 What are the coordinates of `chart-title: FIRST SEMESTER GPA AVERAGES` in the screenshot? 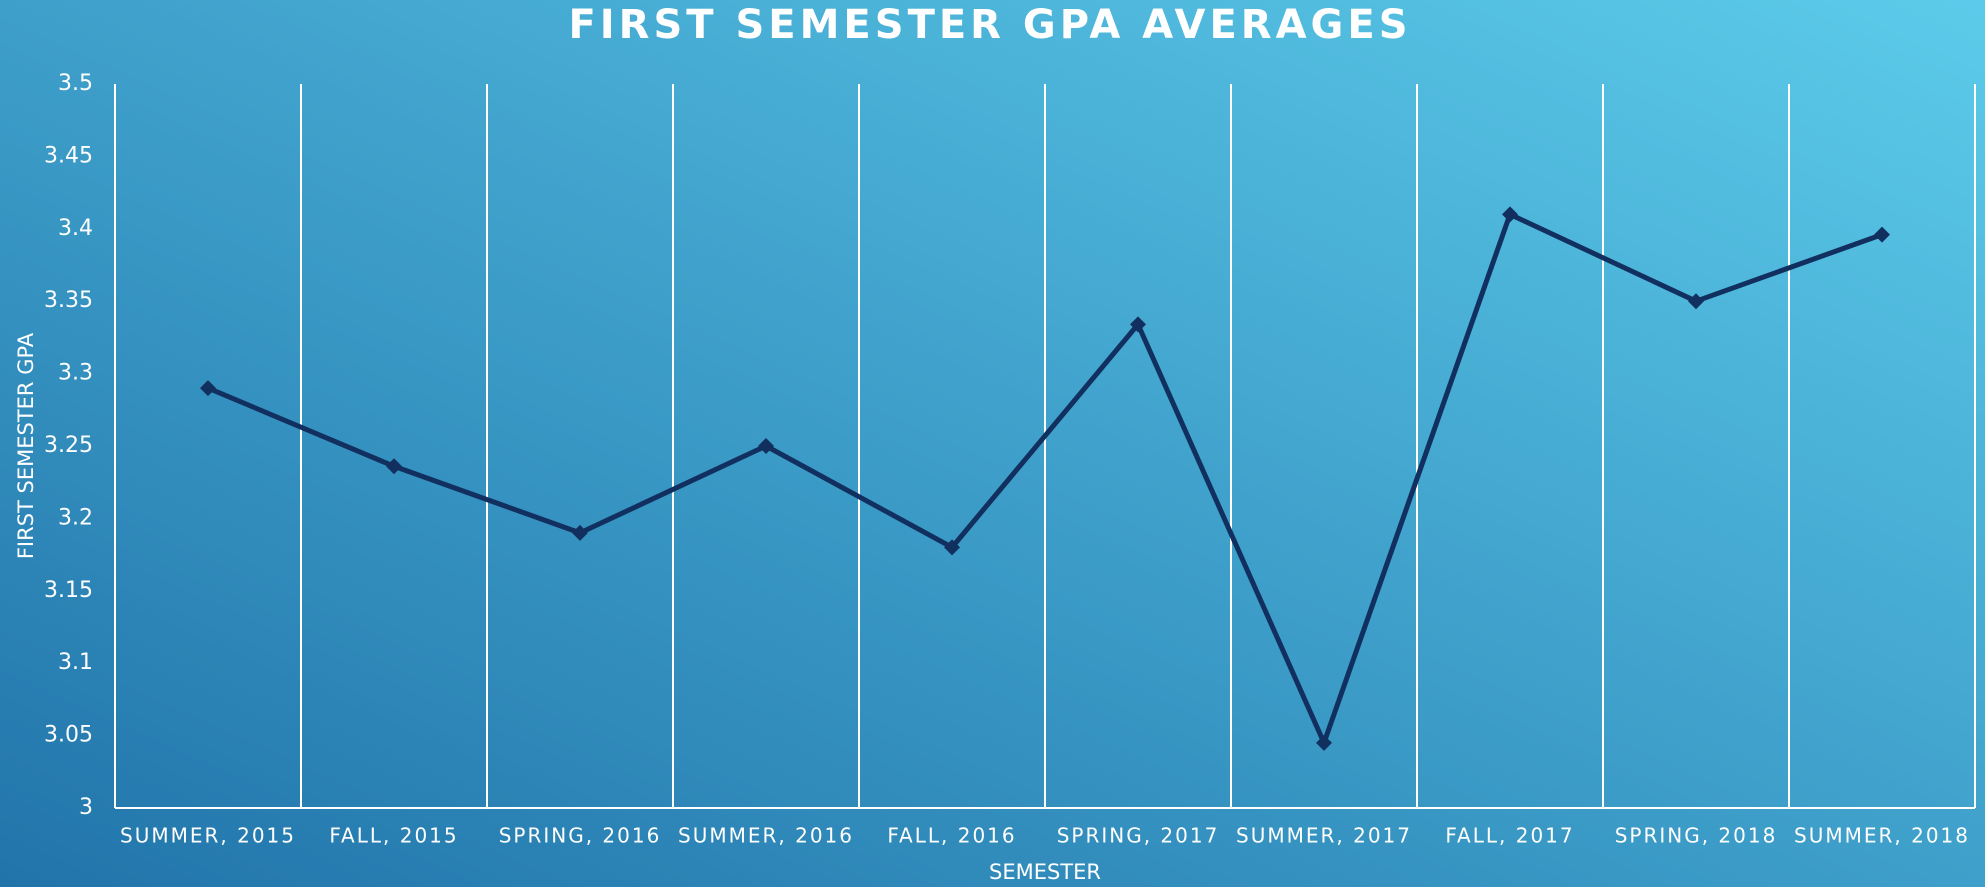 It's located at (989, 25).